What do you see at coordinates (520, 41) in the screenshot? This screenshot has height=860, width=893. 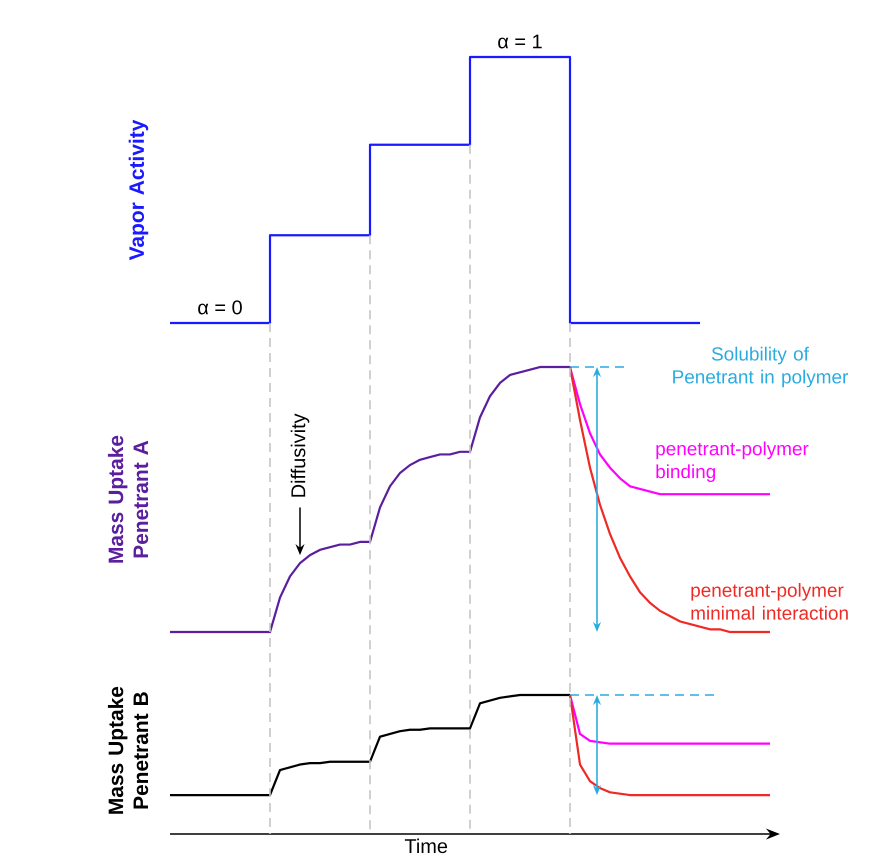 I see `annotation: α = 1` at bounding box center [520, 41].